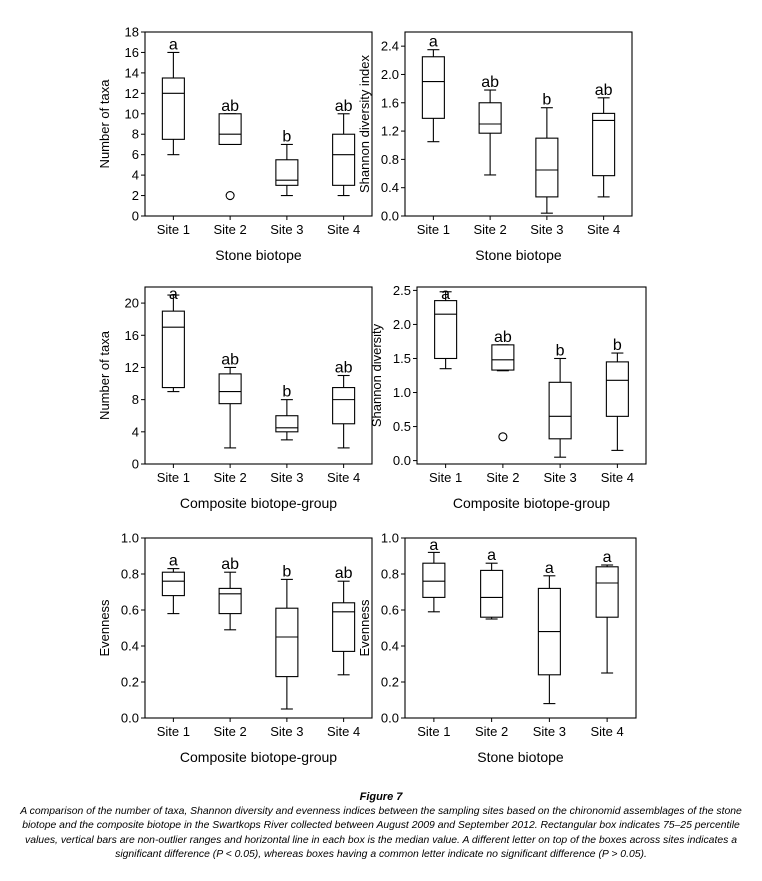  I want to click on figure-label: Figure 7, so click(381, 797).